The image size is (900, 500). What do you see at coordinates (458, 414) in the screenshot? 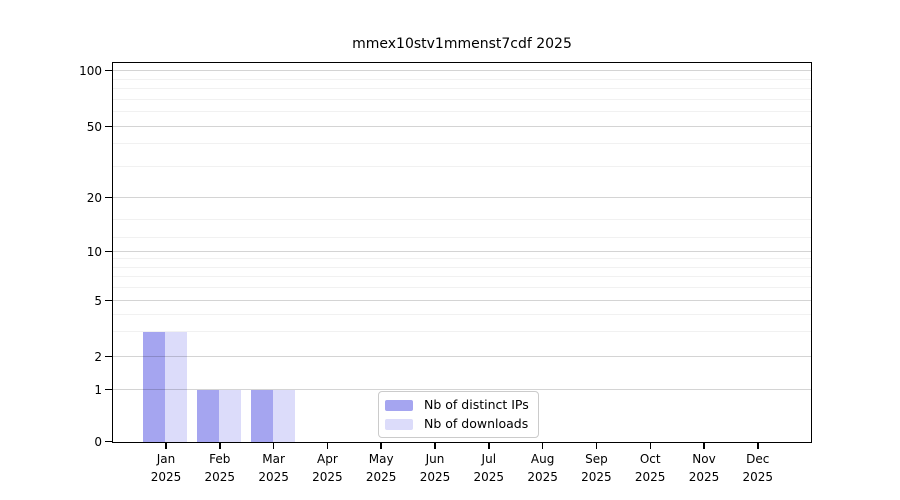
I see `legend: Nb of distinct IPs Nb of downloads` at bounding box center [458, 414].